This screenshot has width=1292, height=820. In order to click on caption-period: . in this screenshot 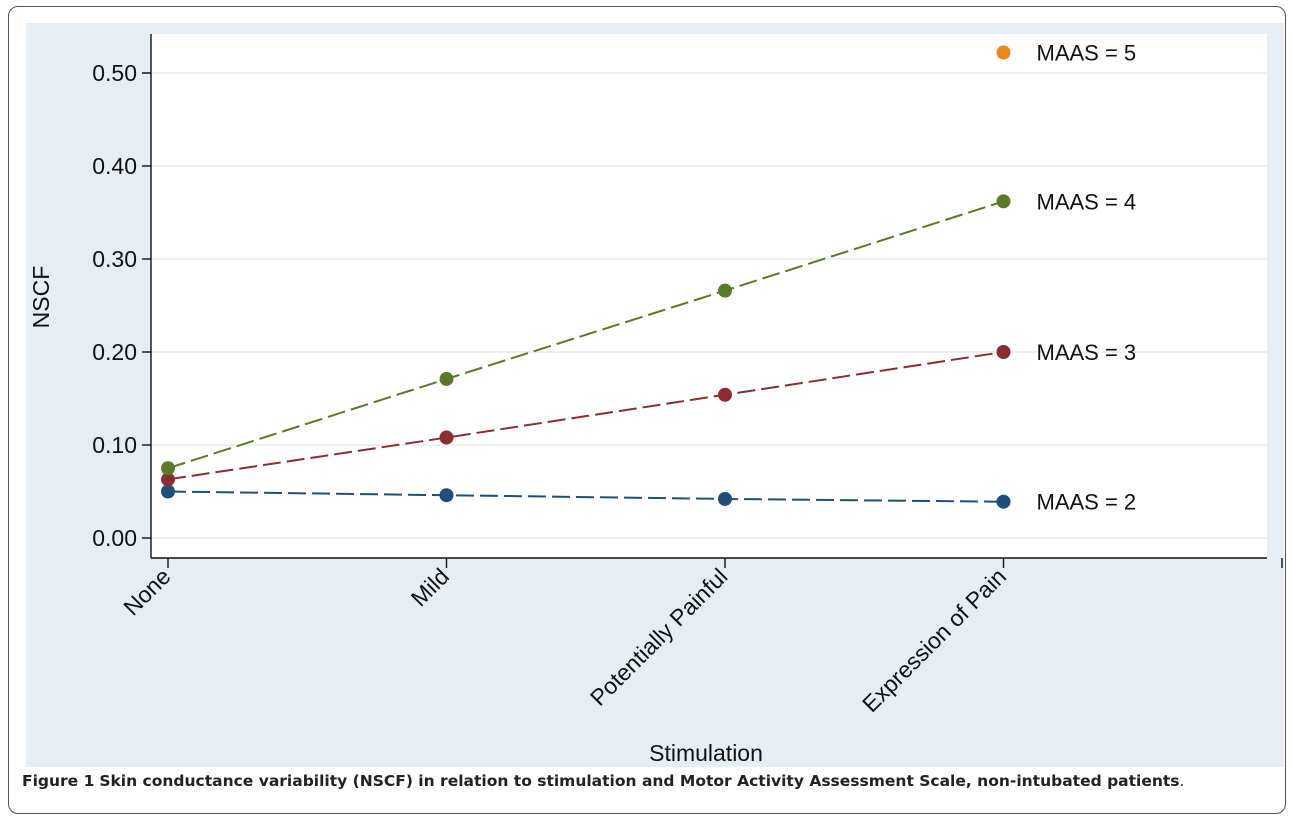, I will do `click(1182, 781)`.